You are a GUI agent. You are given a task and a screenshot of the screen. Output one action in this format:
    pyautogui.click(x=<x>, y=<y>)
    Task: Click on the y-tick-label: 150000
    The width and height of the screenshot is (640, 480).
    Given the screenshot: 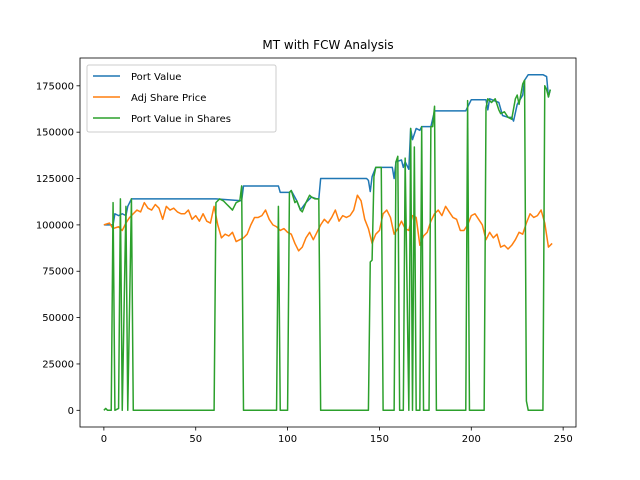 What is the action you would take?
    pyautogui.click(x=55, y=133)
    